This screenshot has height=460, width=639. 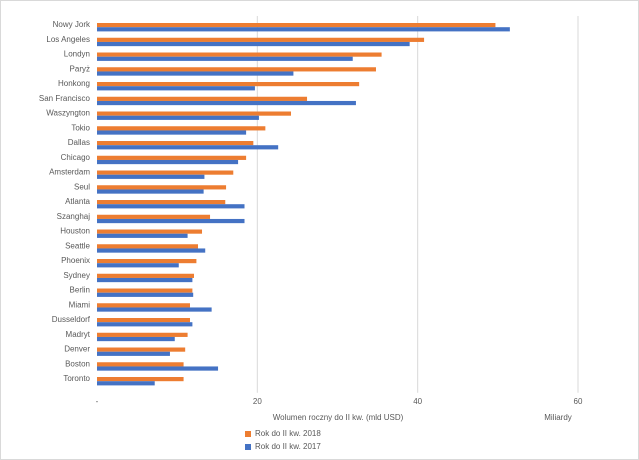 I want to click on category-label-23: Boston, so click(x=77, y=363).